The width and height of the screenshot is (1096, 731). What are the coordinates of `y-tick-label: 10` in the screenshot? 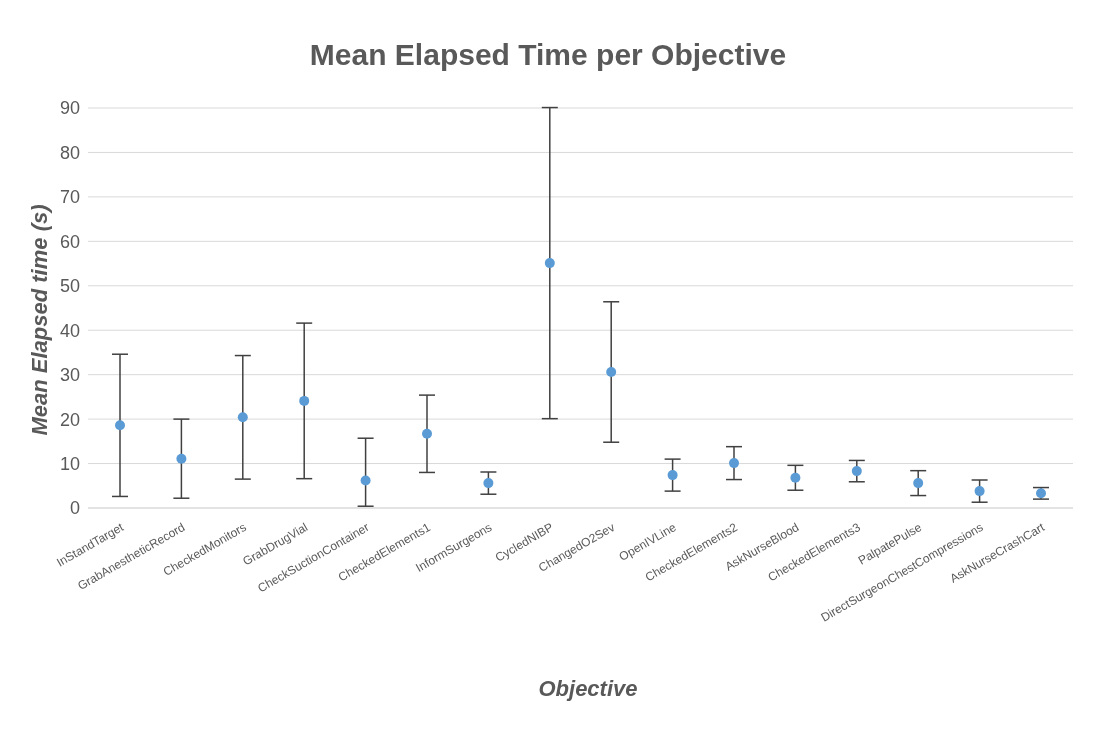 It's located at (69, 463).